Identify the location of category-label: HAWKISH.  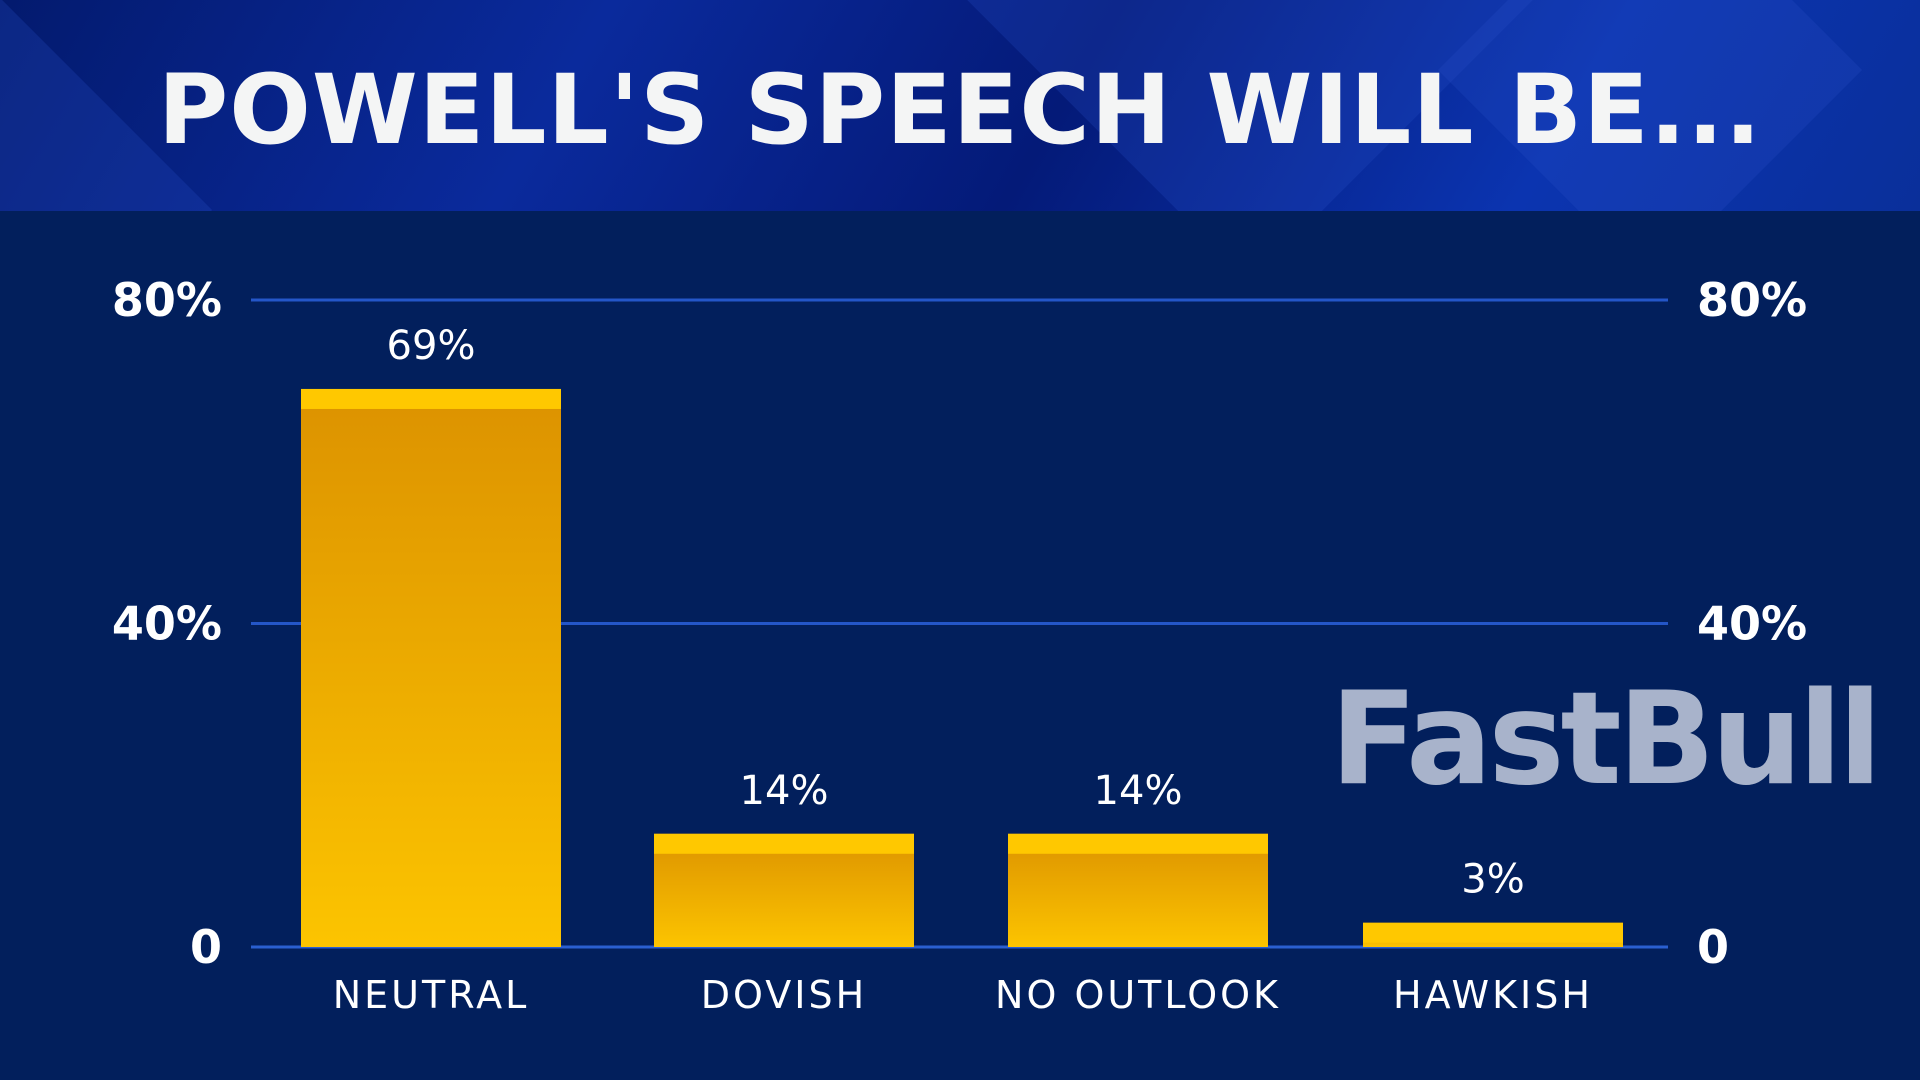
(1493, 995).